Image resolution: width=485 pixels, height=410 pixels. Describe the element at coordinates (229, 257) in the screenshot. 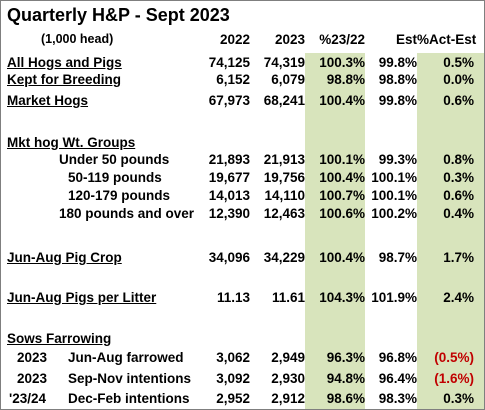

I see `value-2022: 34,096` at that location.